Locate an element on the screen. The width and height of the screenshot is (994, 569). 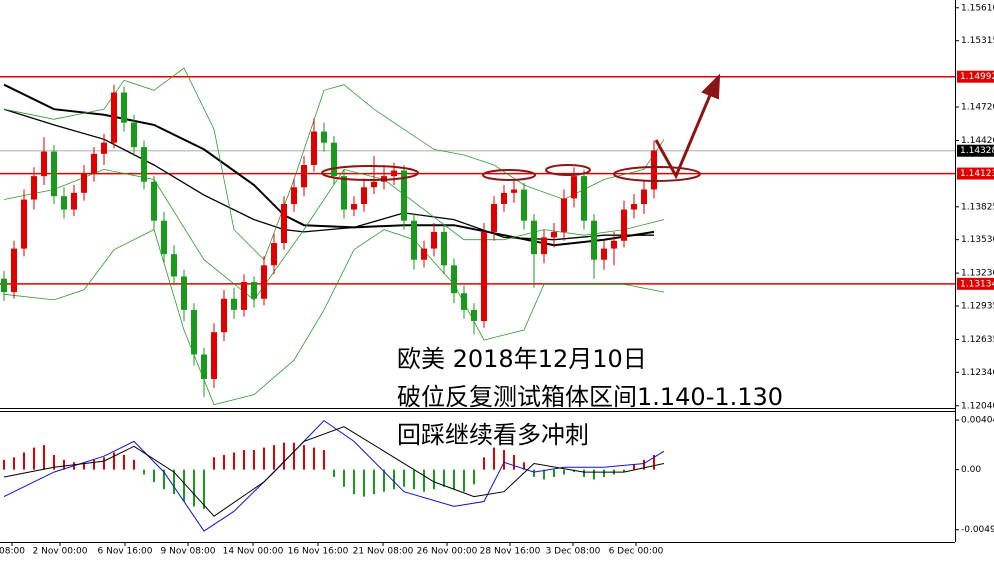
y-tick-label: 1.12340 is located at coordinates (977, 373).